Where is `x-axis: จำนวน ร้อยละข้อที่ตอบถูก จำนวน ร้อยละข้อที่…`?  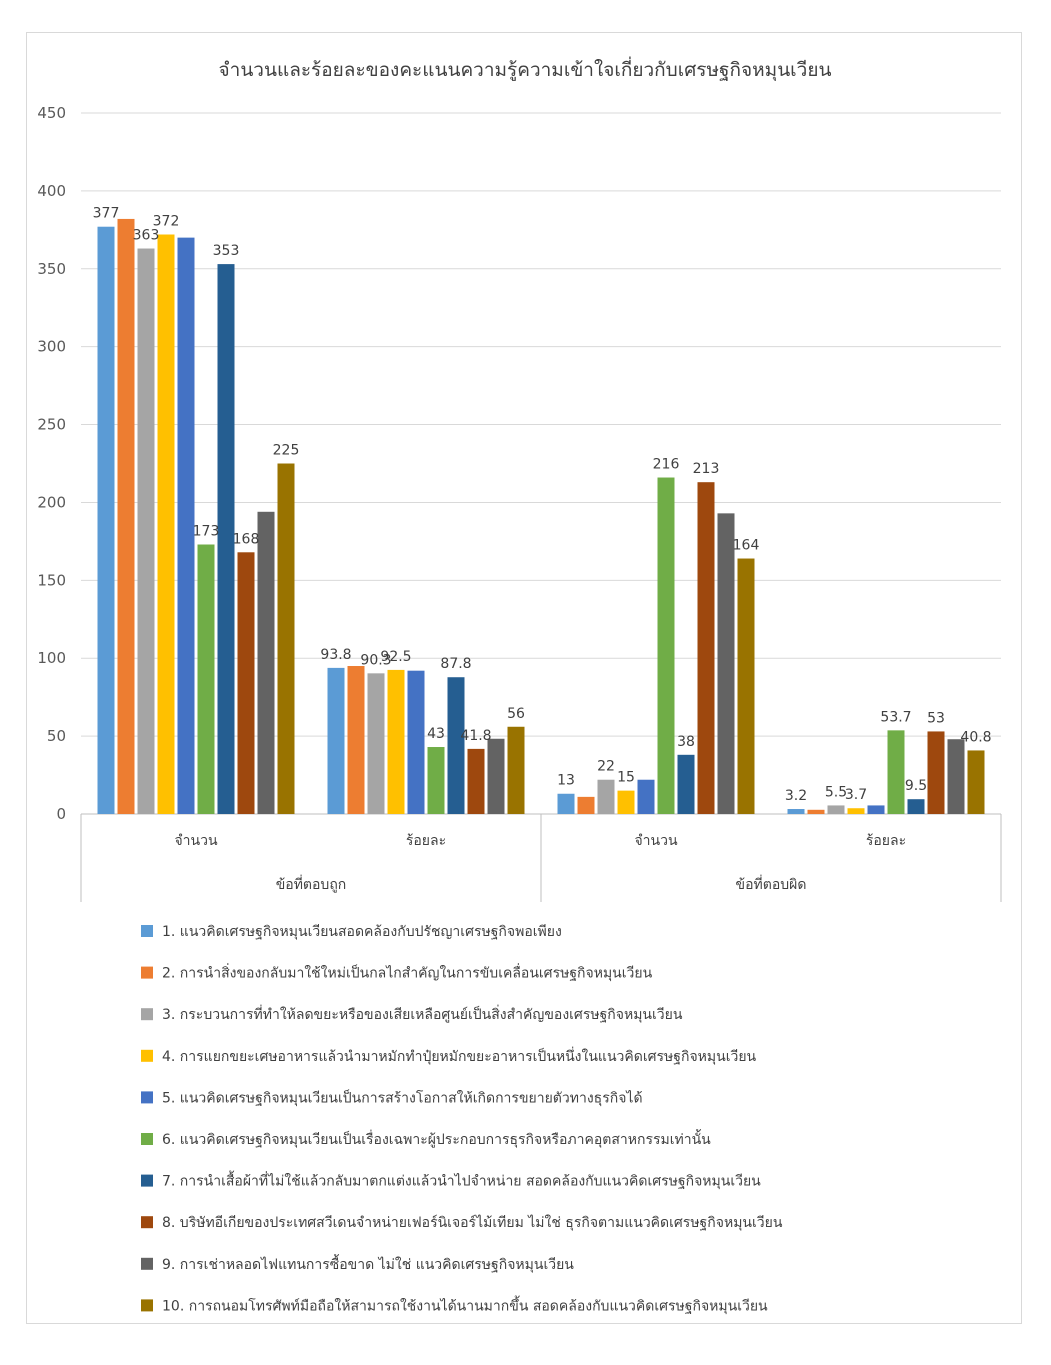
x-axis: จำนวน ร้อยละข้อที่ตอบถูก จำนวน ร้อยละข้อที่… is located at coordinates (541, 858).